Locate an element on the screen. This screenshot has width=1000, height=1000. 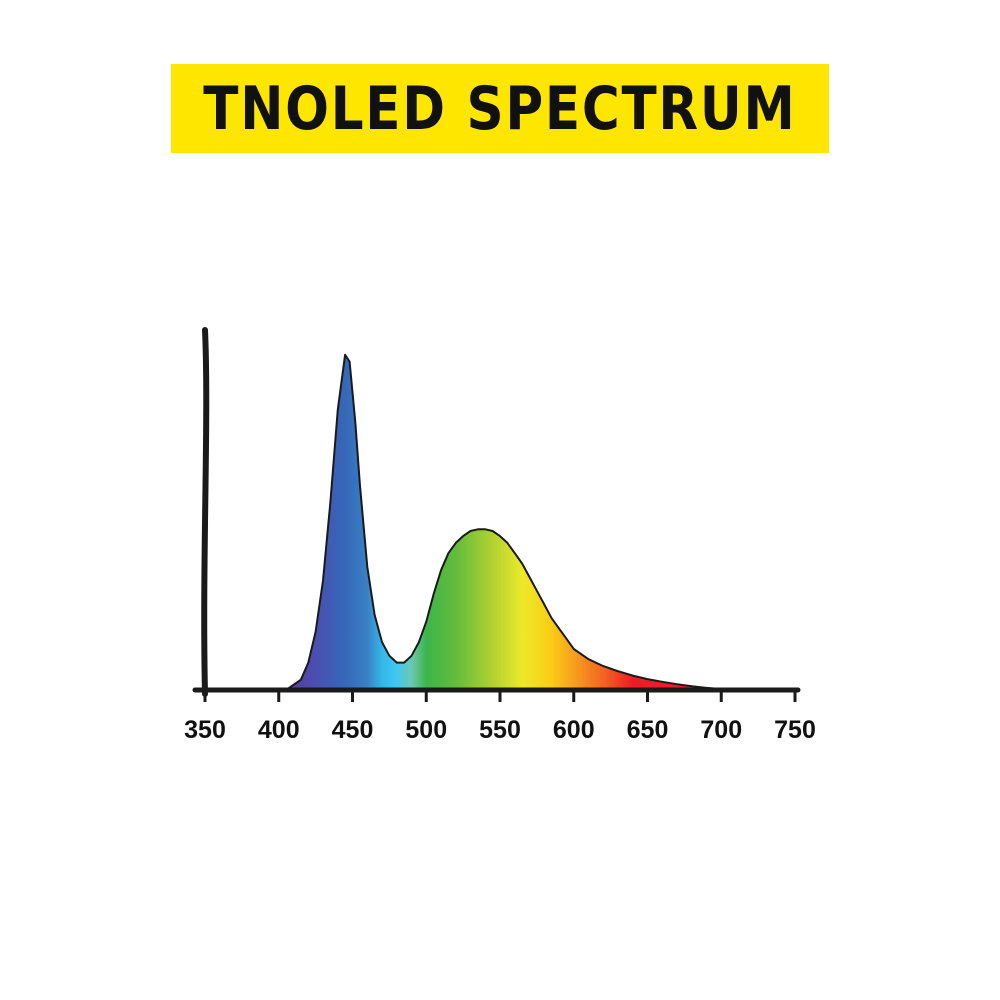
x-tick-label: 700 is located at coordinates (721, 730).